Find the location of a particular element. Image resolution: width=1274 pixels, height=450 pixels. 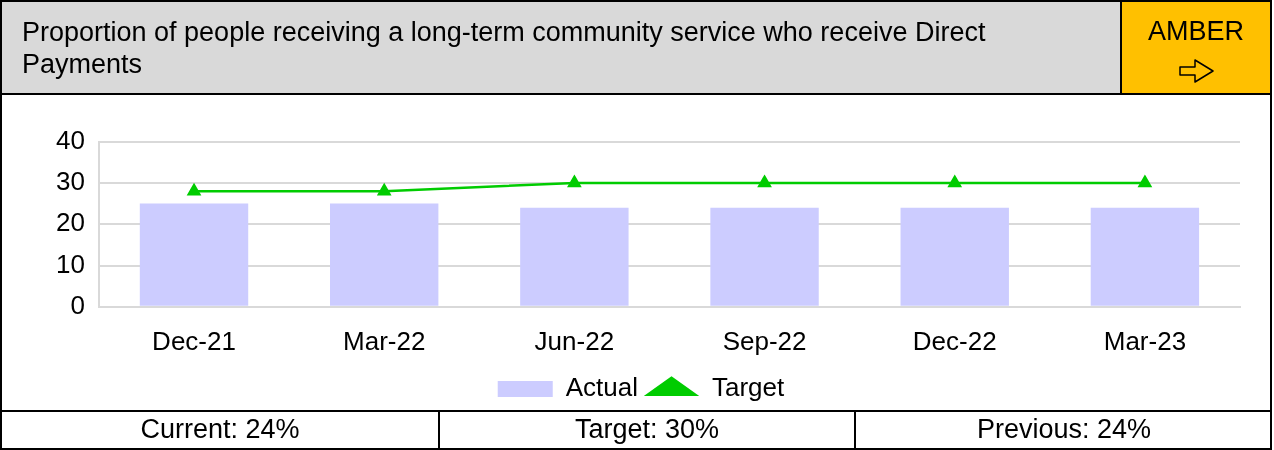

x-tick-label: Mar-22 is located at coordinates (384, 340).